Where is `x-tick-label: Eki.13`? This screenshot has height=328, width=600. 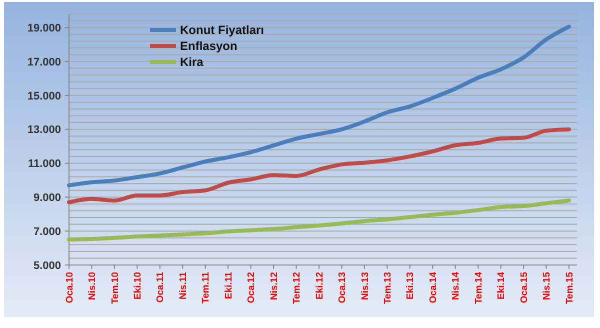
x-tick-label: Eki.13 is located at coordinates (410, 286).